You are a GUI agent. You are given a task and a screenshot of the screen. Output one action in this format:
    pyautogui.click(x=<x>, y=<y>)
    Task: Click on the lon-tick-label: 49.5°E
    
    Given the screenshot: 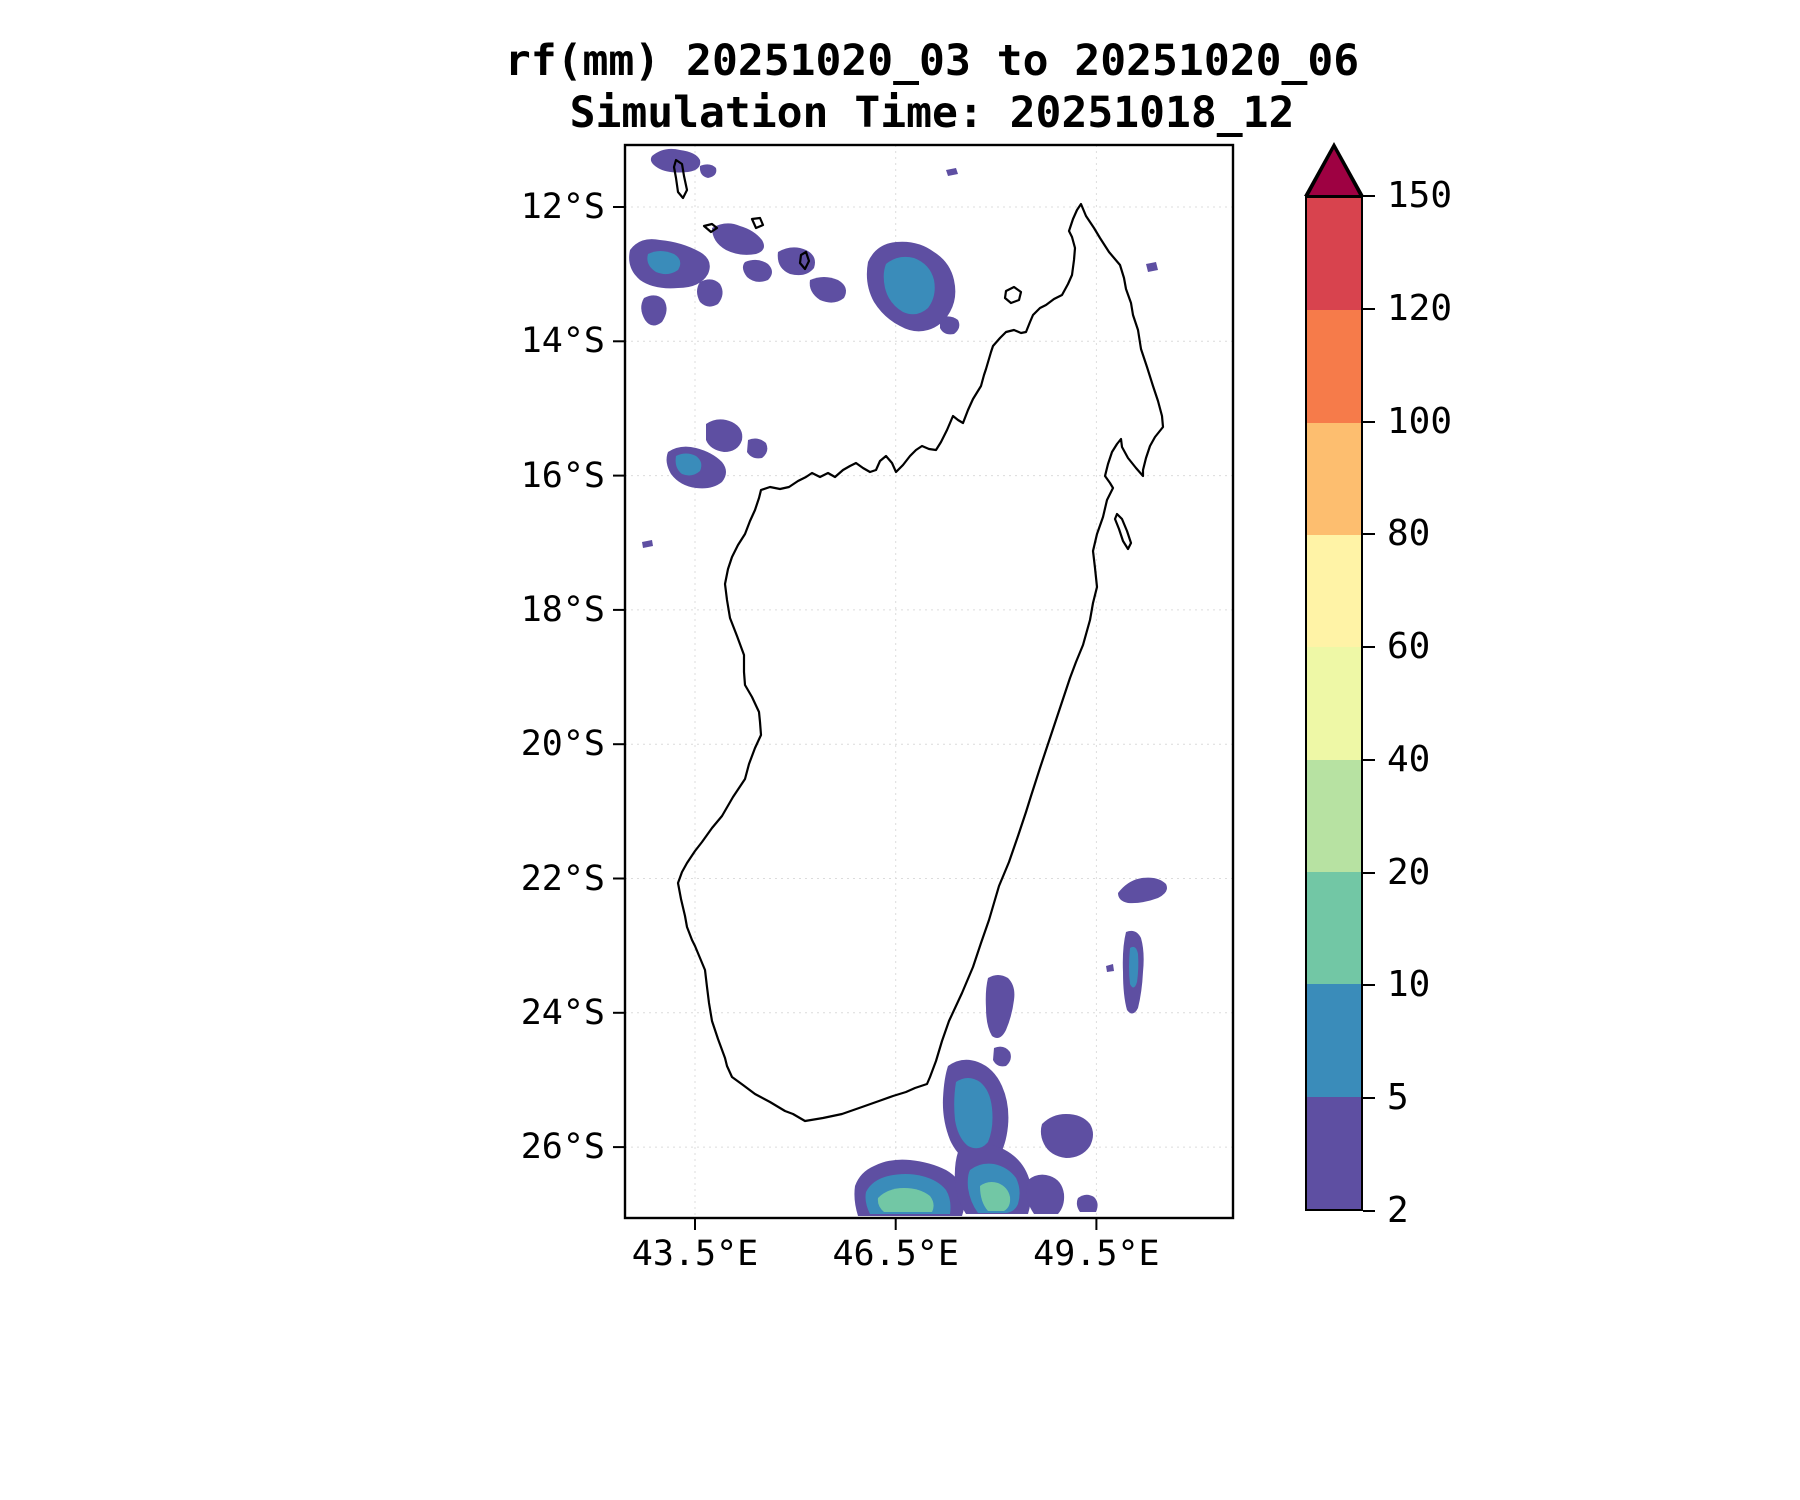 What is the action you would take?
    pyautogui.click(x=1096, y=1254)
    